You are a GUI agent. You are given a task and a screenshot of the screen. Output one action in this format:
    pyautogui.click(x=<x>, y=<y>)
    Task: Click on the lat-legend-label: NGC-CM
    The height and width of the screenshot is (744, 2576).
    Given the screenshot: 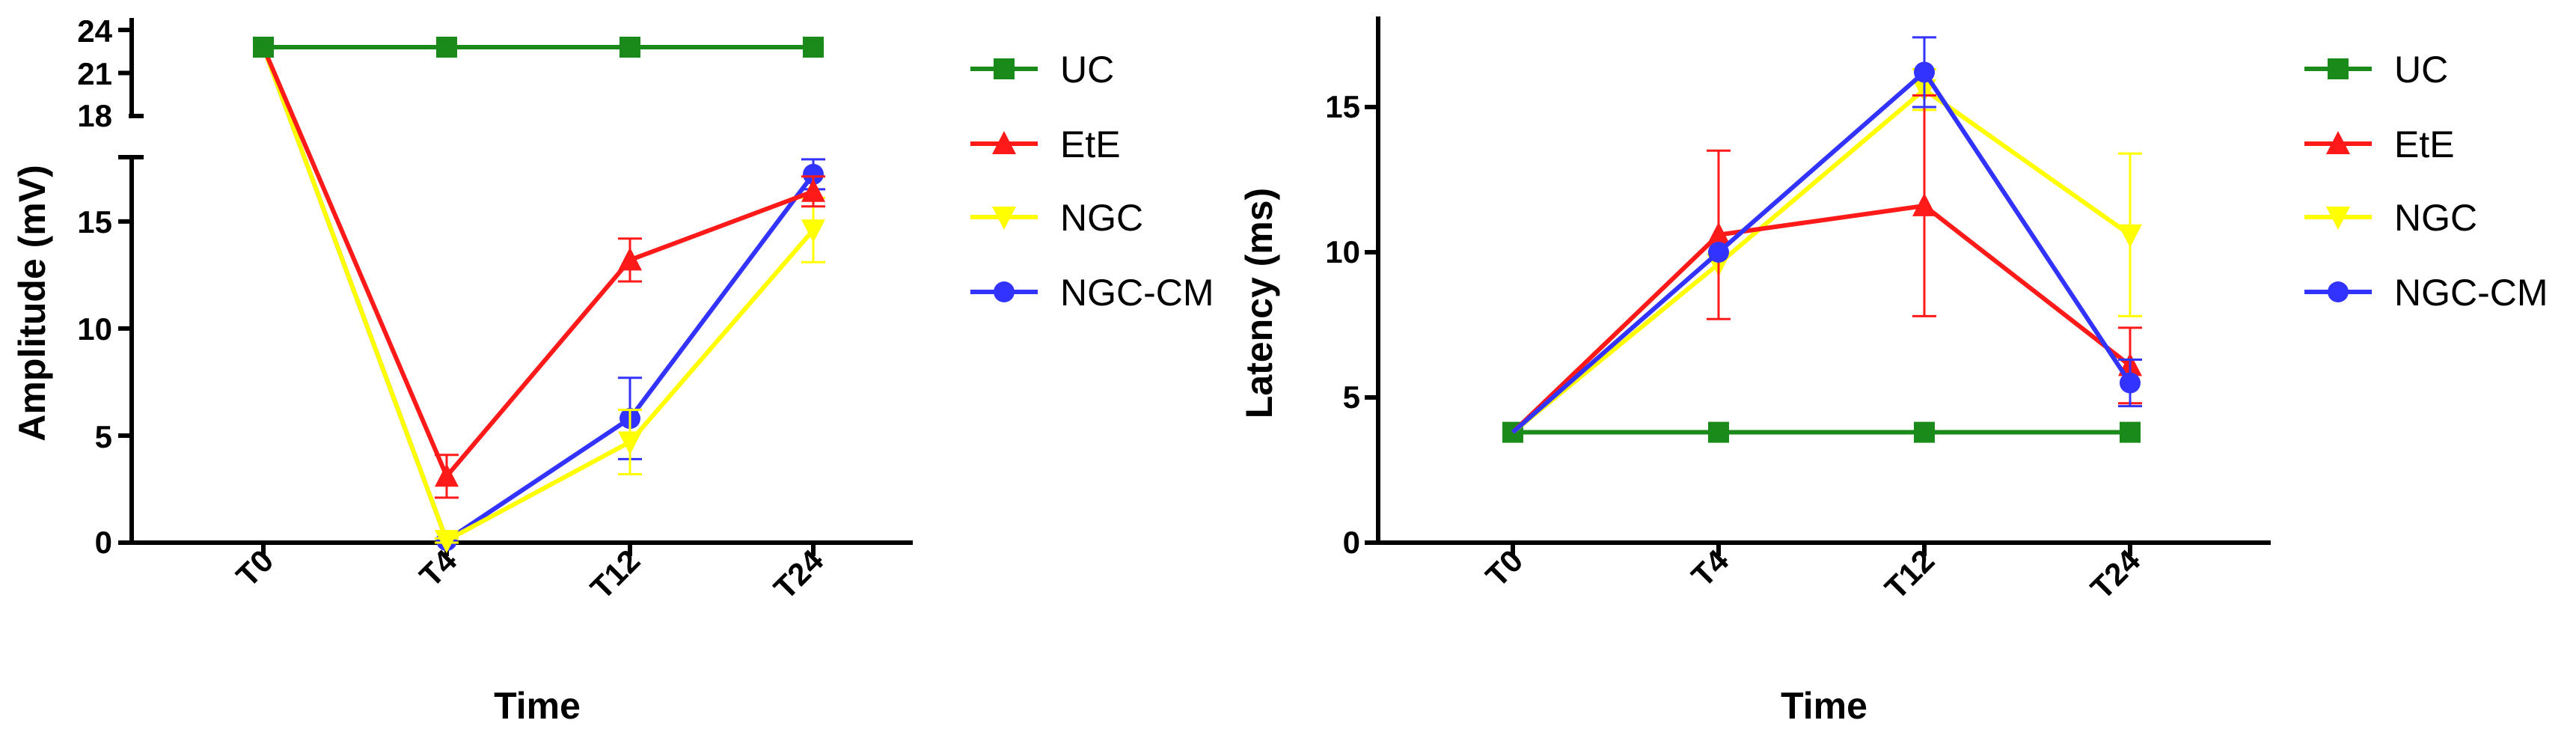 What is the action you would take?
    pyautogui.click(x=2471, y=293)
    